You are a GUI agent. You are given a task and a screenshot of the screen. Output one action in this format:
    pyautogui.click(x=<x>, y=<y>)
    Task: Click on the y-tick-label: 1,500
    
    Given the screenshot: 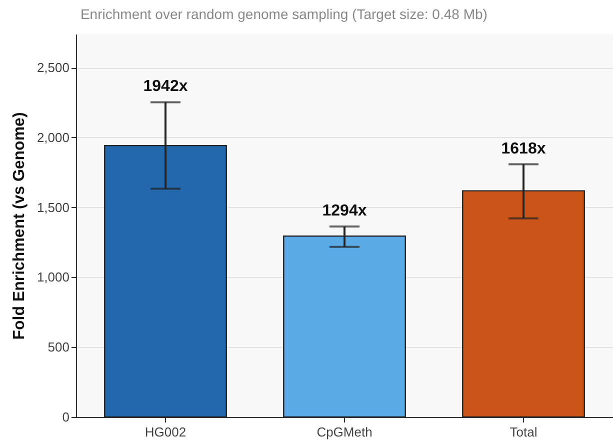 What is the action you would take?
    pyautogui.click(x=53, y=207)
    